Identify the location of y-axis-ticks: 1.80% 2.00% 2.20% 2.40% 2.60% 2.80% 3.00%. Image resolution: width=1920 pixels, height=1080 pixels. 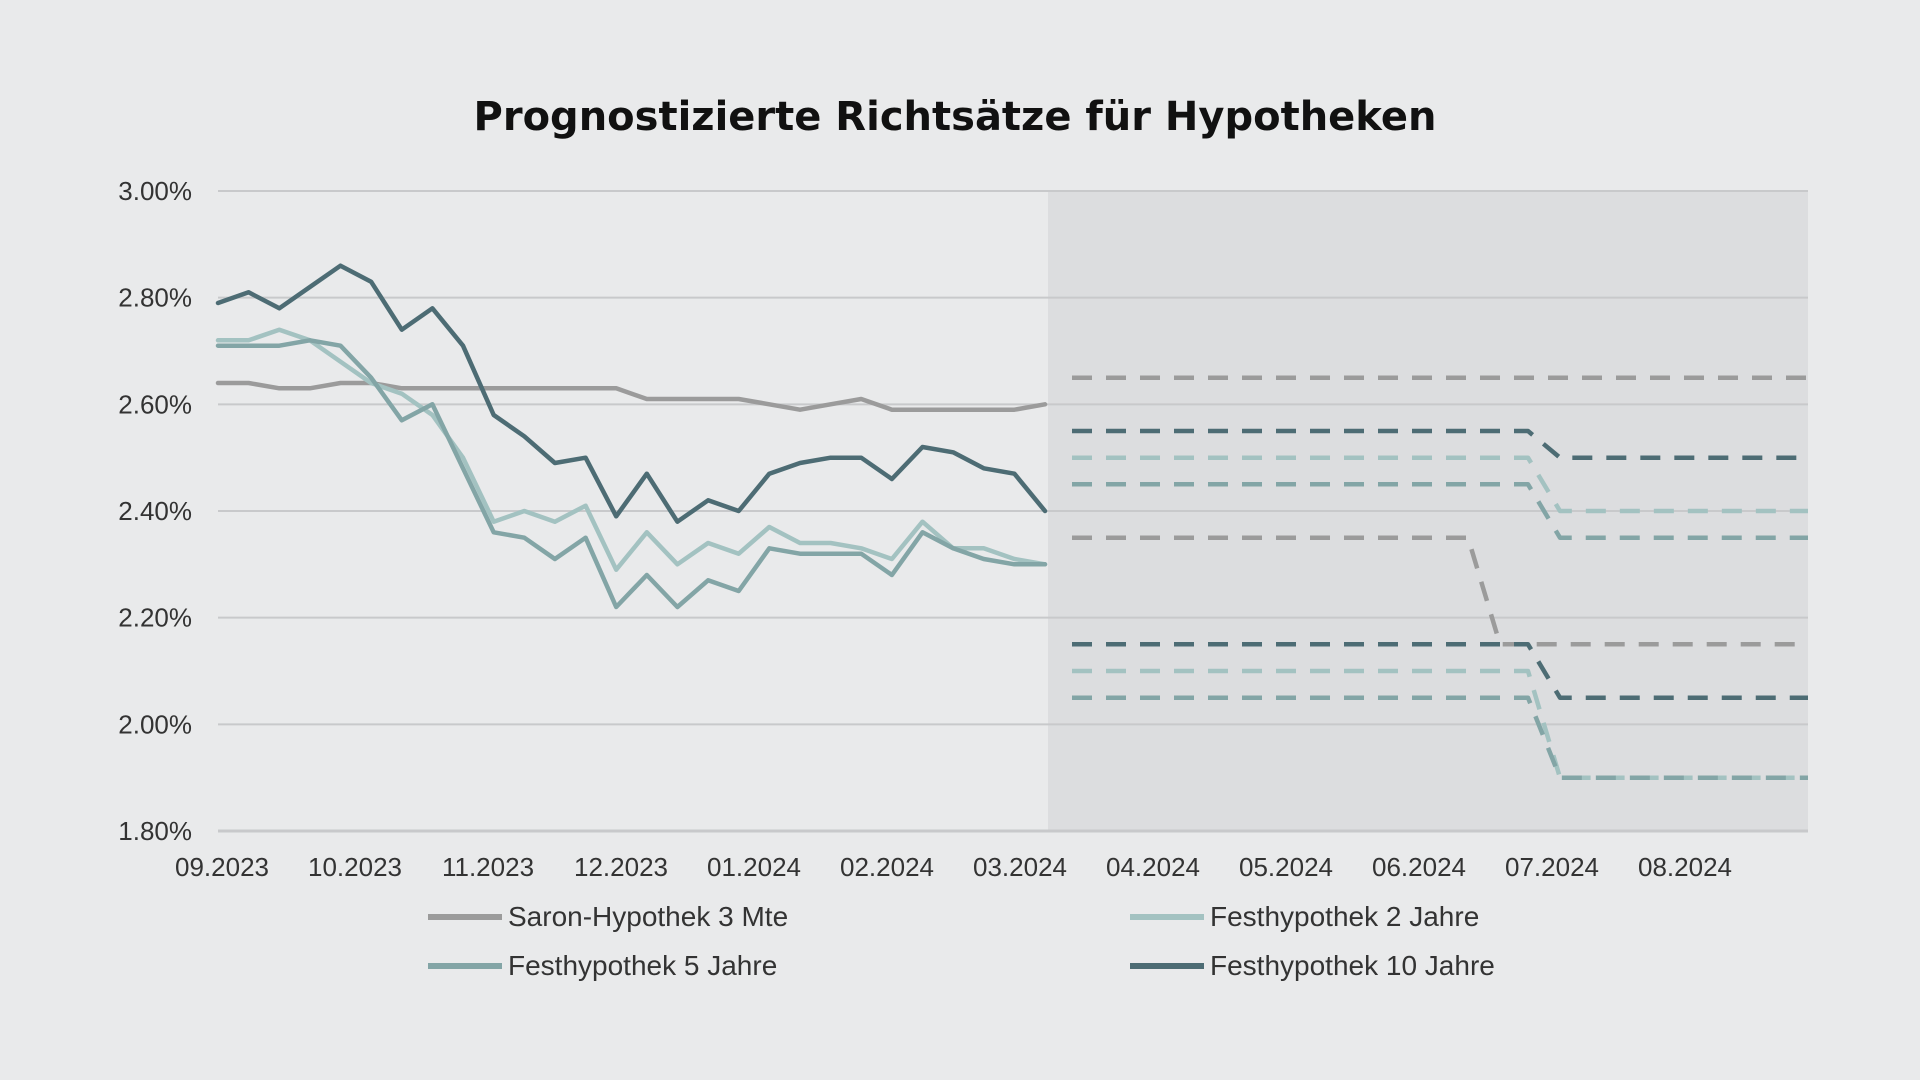
(155, 511).